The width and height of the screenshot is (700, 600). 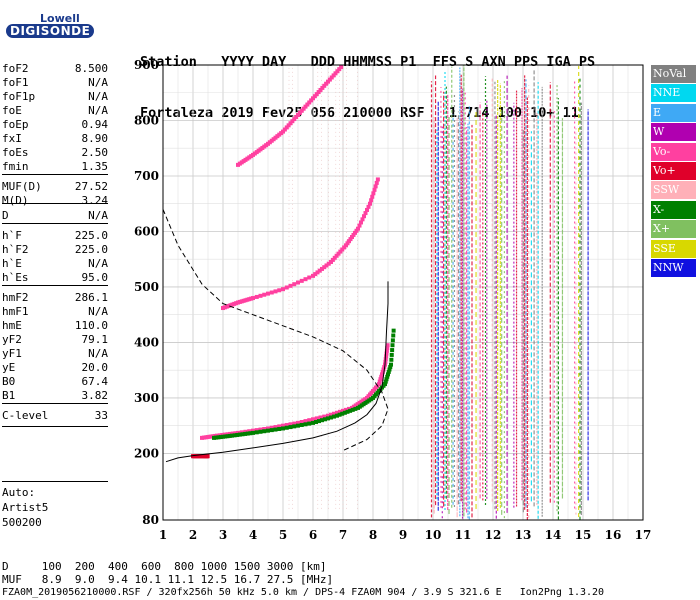 What do you see at coordinates (55, 68) in the screenshot?
I see `param-row-fof2: foF2 8.500` at bounding box center [55, 68].